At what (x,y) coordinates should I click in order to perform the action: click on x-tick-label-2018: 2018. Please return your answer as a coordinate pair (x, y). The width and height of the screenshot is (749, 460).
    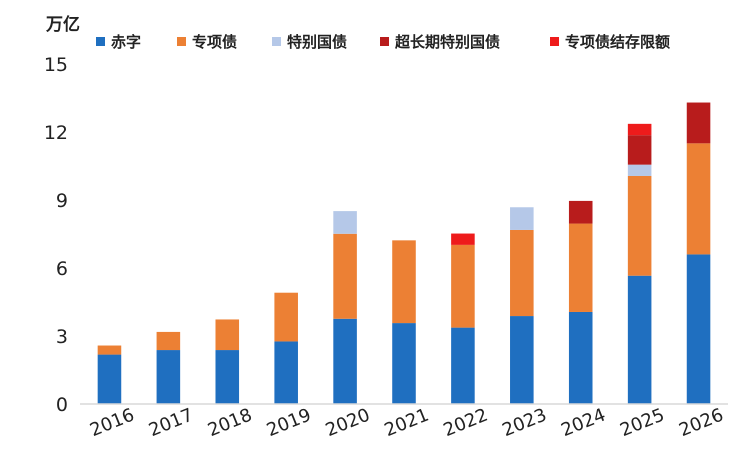
    Looking at the image, I should click on (230, 422).